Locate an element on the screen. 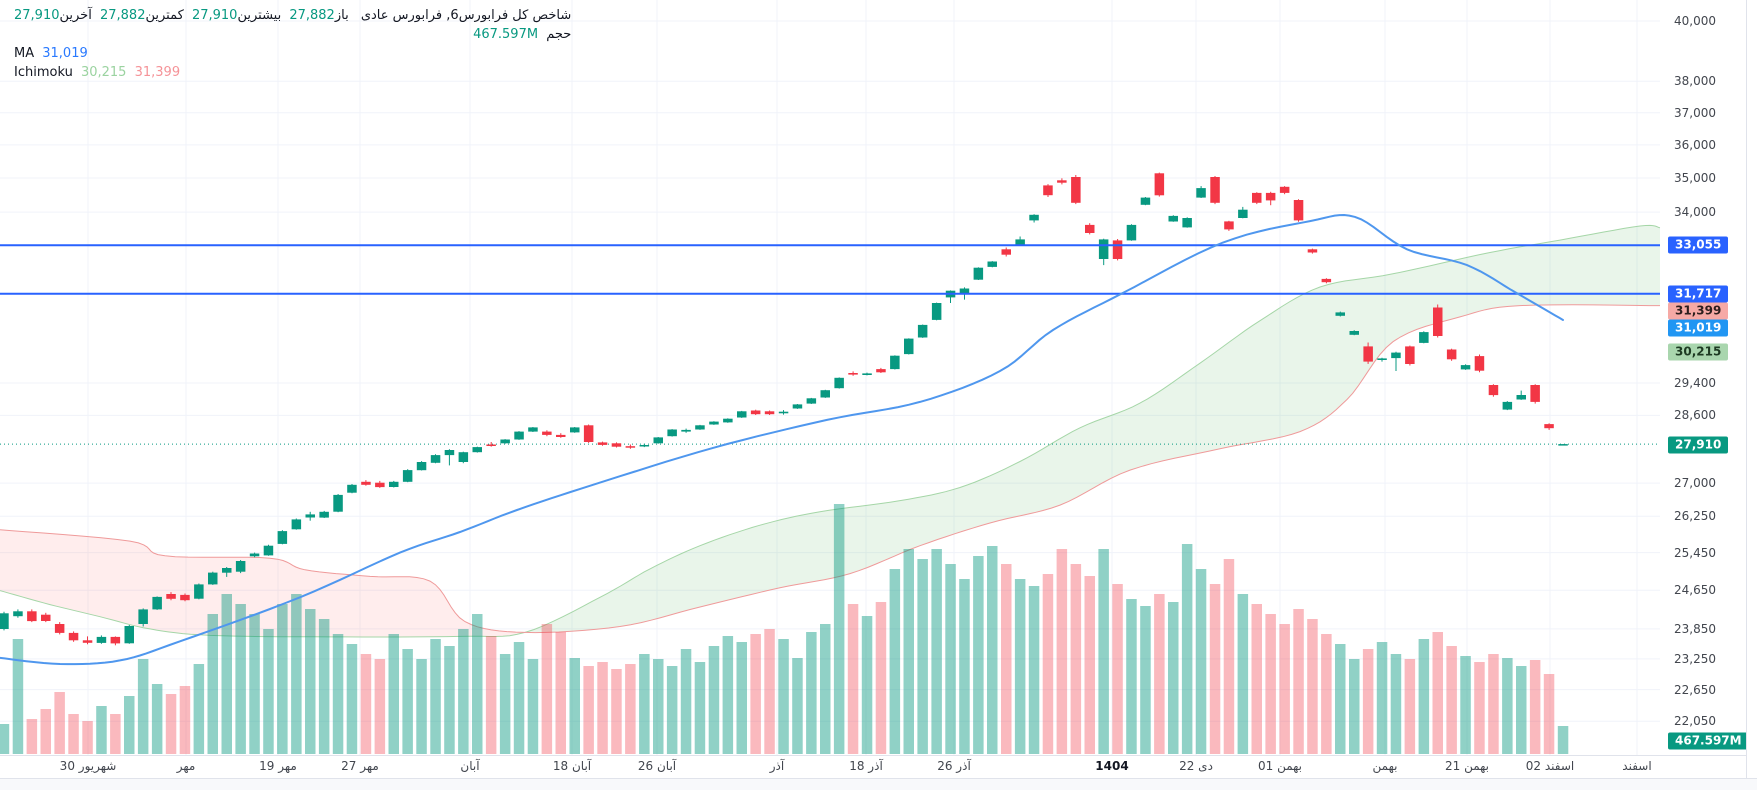 The width and height of the screenshot is (1757, 790). price-tick-label: 34,000 is located at coordinates (1695, 212).